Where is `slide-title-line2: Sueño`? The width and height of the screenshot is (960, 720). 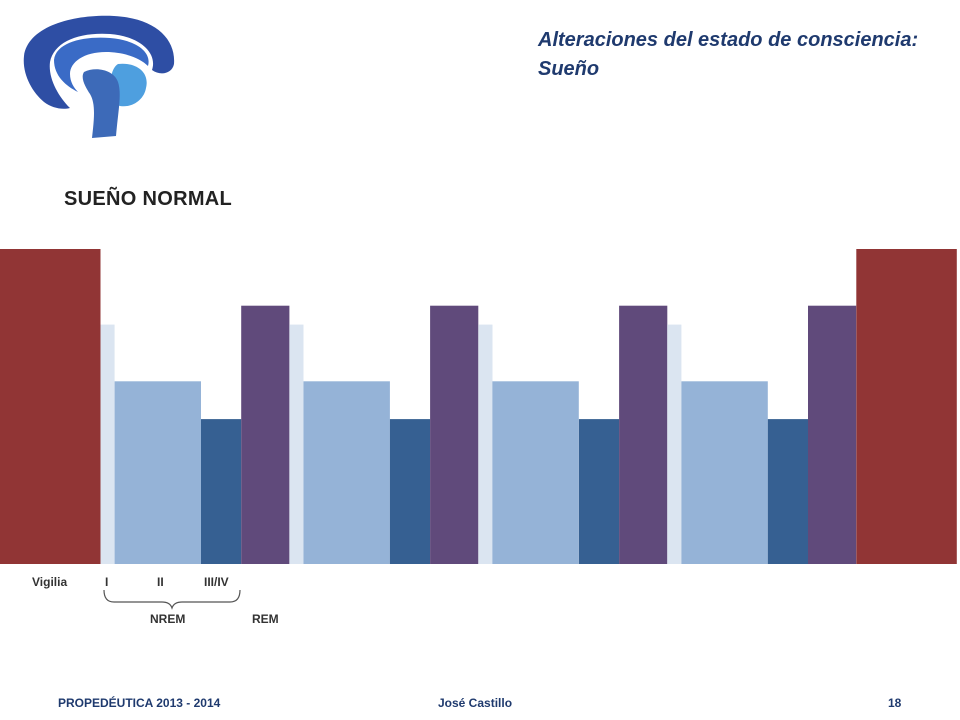 slide-title-line2: Sueño is located at coordinates (569, 69).